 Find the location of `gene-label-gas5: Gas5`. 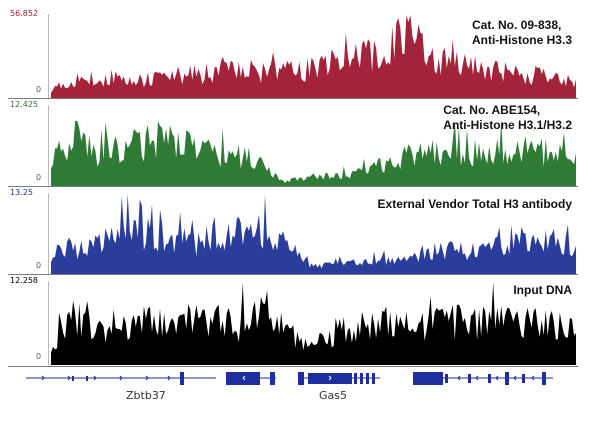

gene-label-gas5: Gas5 is located at coordinates (333, 395).